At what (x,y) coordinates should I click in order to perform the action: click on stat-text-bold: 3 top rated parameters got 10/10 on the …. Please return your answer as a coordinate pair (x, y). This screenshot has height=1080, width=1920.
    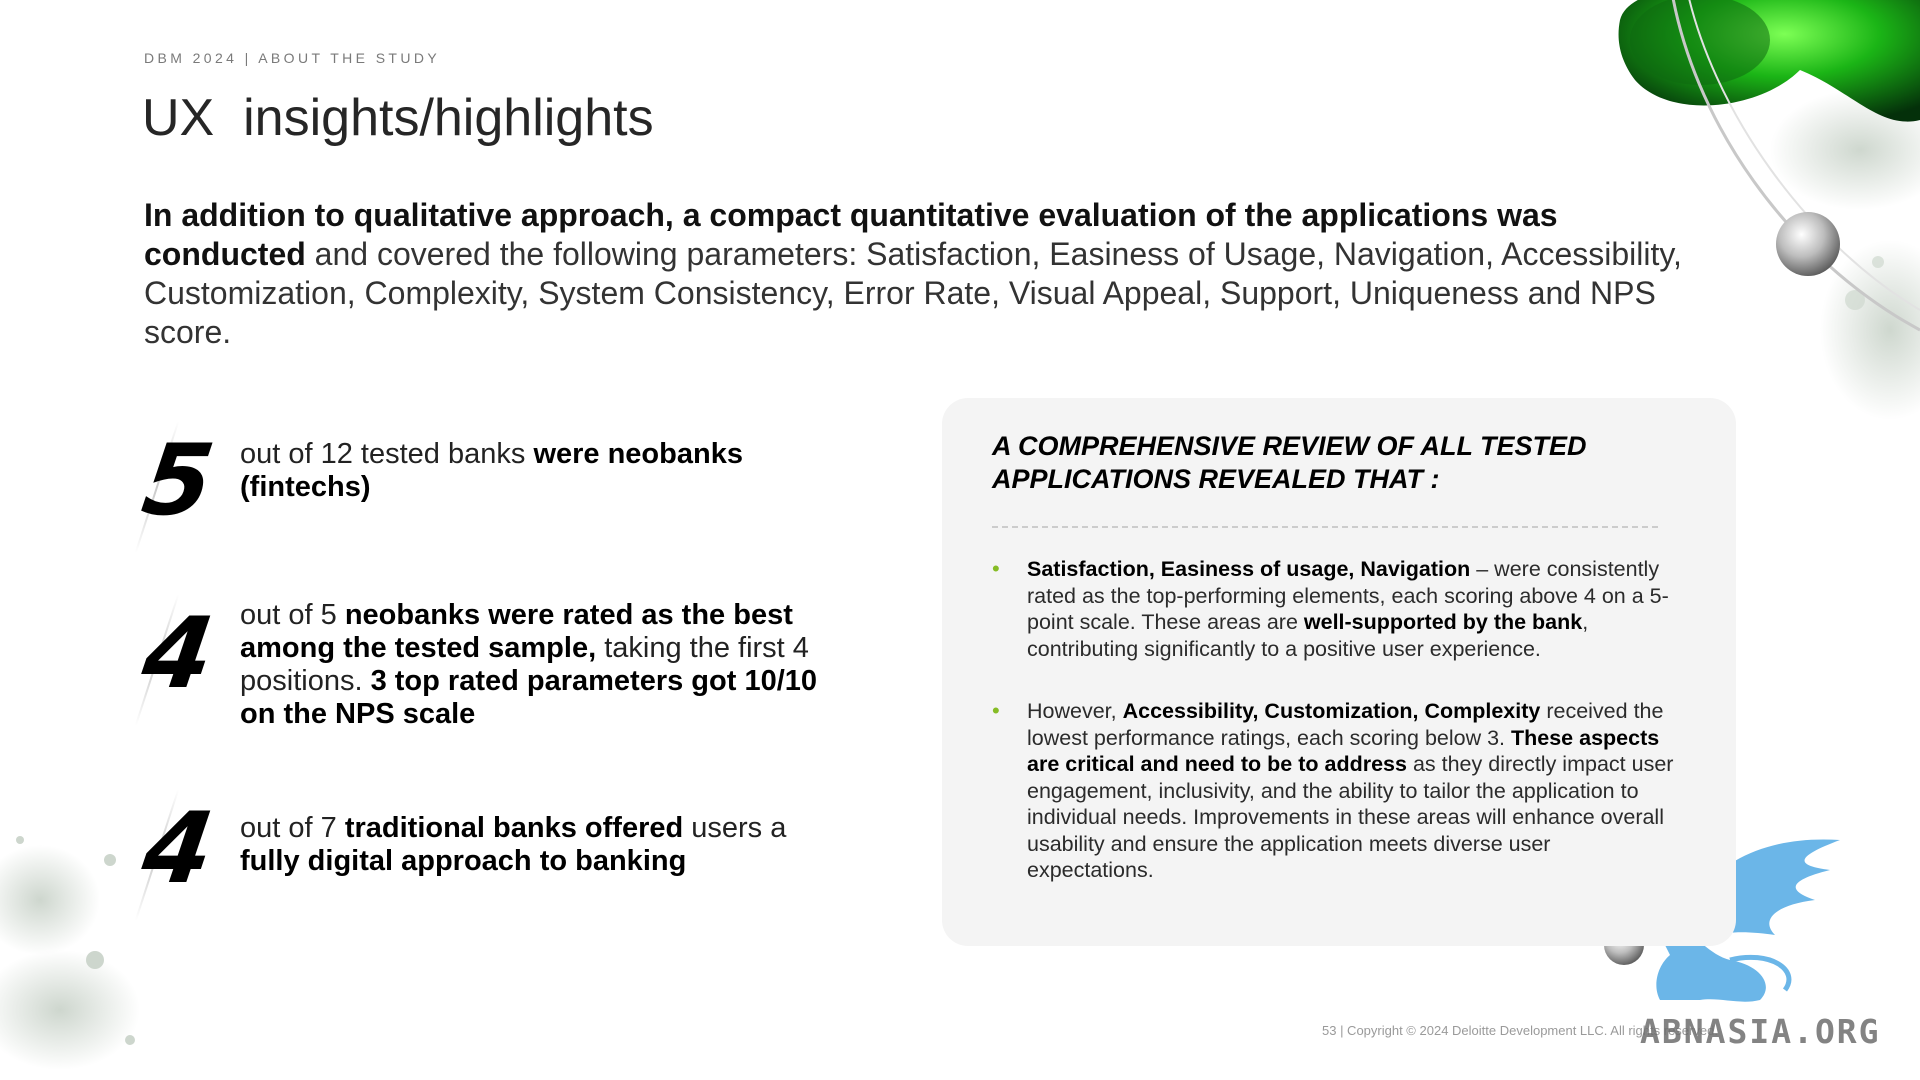
    Looking at the image, I should click on (529, 697).